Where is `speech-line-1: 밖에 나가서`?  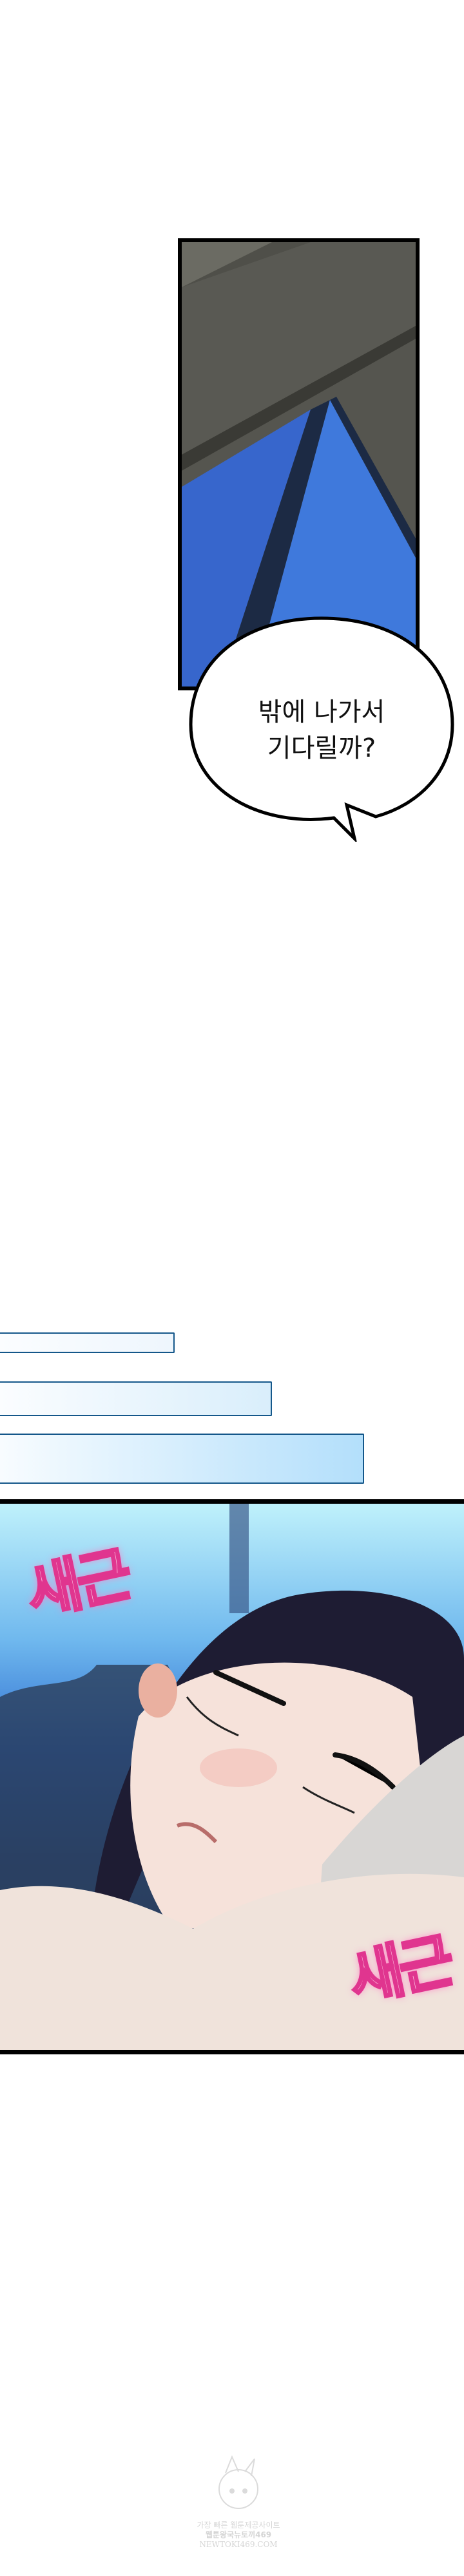
speech-line-1: 밖에 나가서 is located at coordinates (321, 712).